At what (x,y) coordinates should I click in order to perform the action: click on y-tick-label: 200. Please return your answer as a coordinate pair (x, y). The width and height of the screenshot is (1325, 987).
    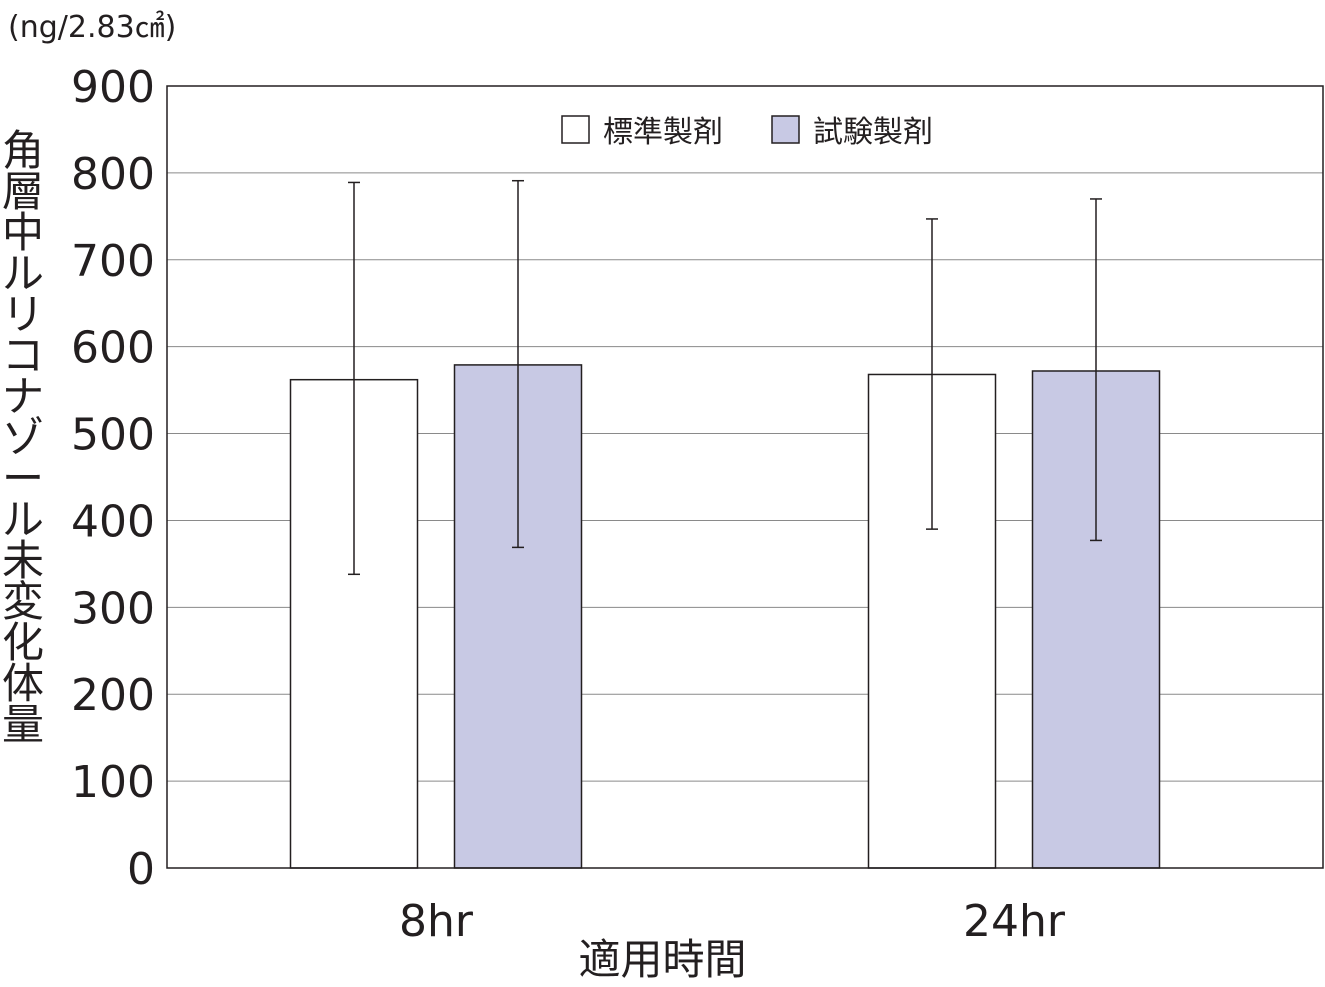
    Looking at the image, I should click on (113, 695).